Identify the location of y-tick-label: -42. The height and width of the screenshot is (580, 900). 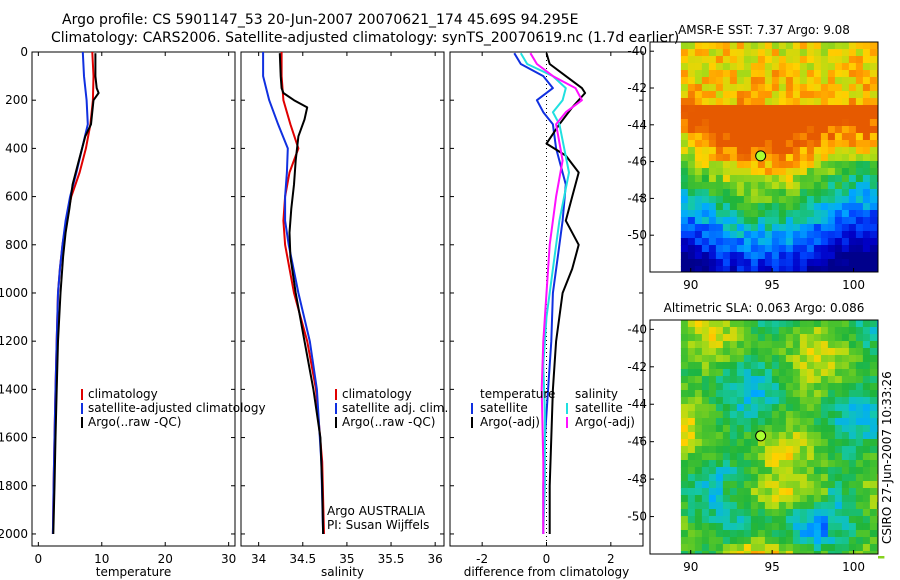
(637, 367).